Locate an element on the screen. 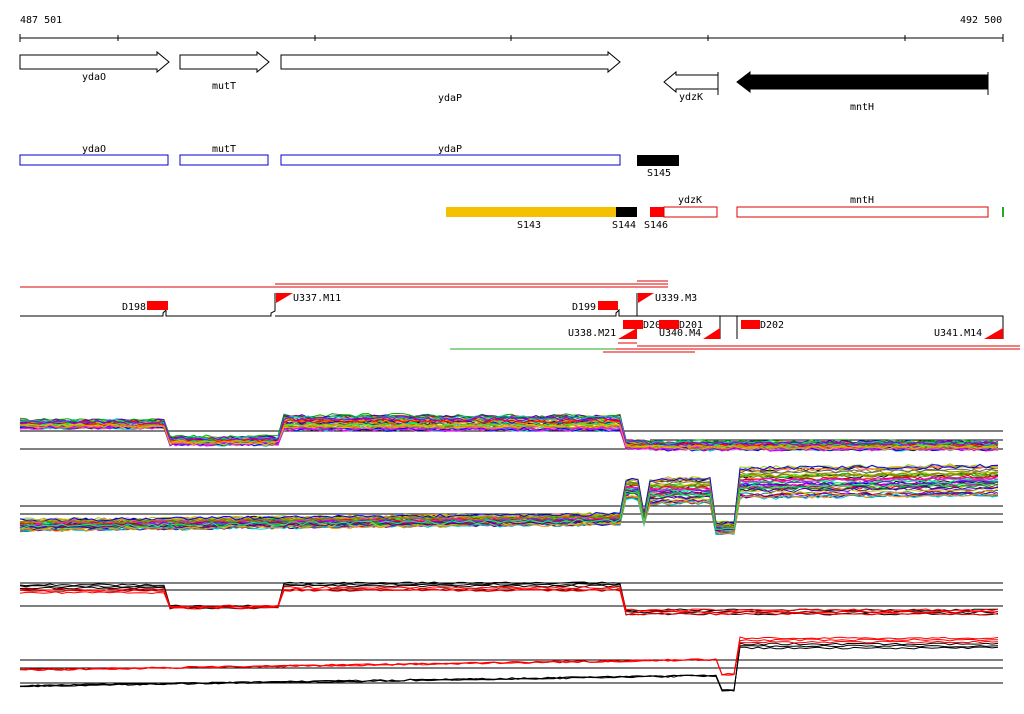  gene-arrow-ydap: ydaP is located at coordinates (450, 77).